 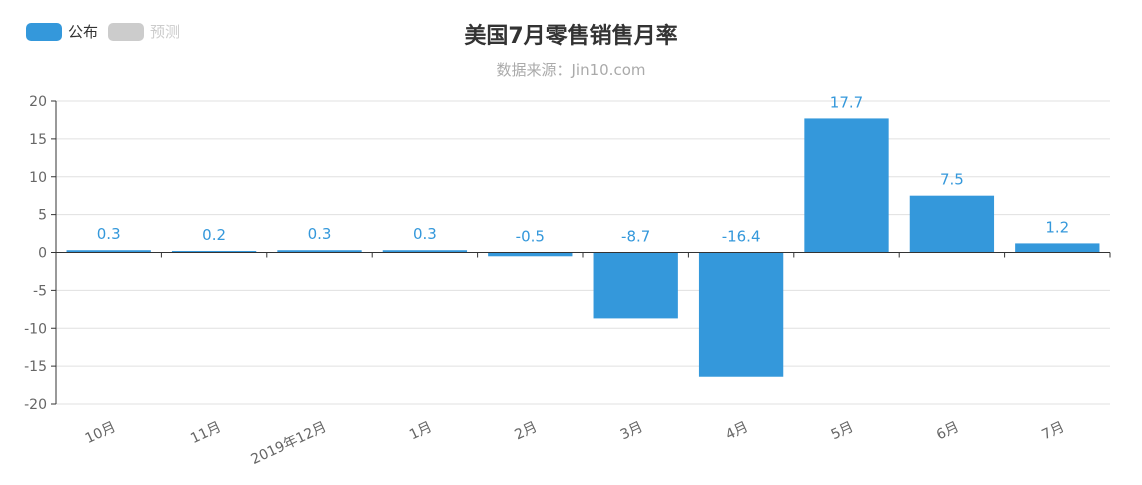 I want to click on data-label: -0.5, so click(x=530, y=237).